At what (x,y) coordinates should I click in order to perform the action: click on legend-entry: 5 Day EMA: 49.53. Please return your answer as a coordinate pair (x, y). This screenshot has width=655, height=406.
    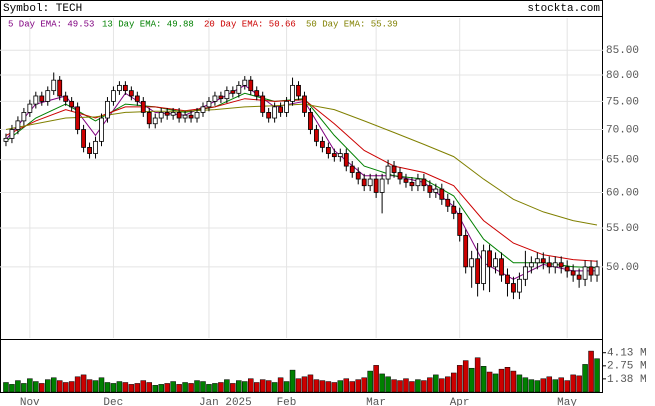
    Looking at the image, I should click on (51, 24).